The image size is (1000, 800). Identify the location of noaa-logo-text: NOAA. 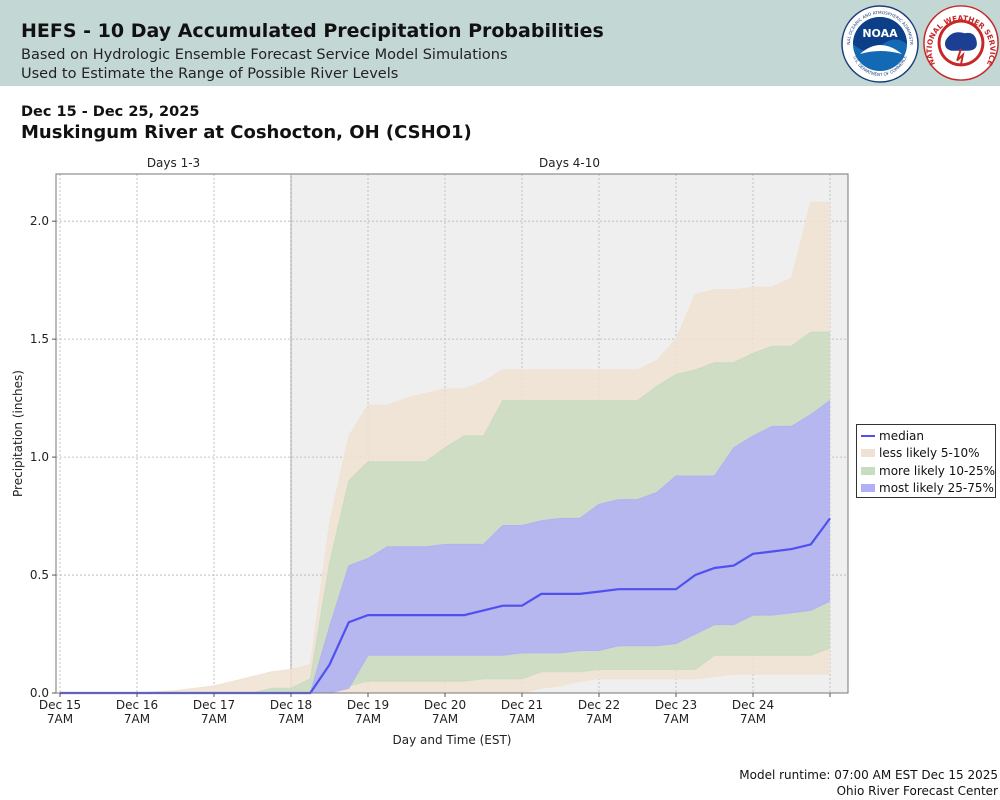
(880, 33).